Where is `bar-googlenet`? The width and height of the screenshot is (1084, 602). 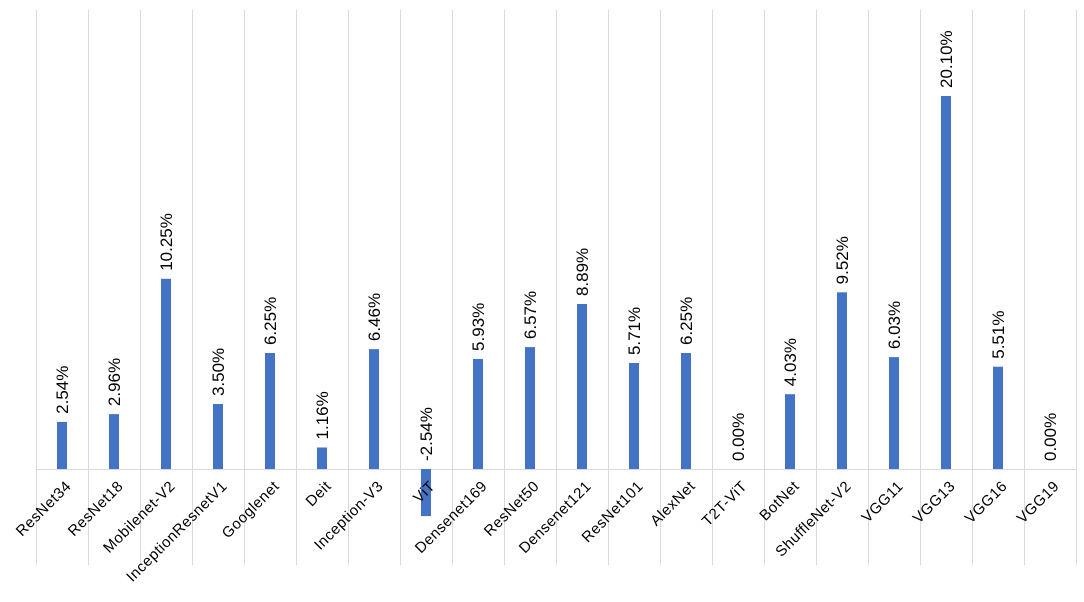
bar-googlenet is located at coordinates (270, 411).